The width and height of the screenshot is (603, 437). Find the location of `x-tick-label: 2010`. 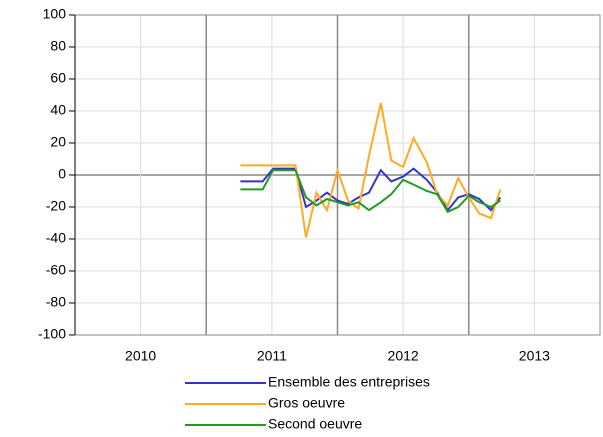

x-tick-label: 2010 is located at coordinates (140, 356).